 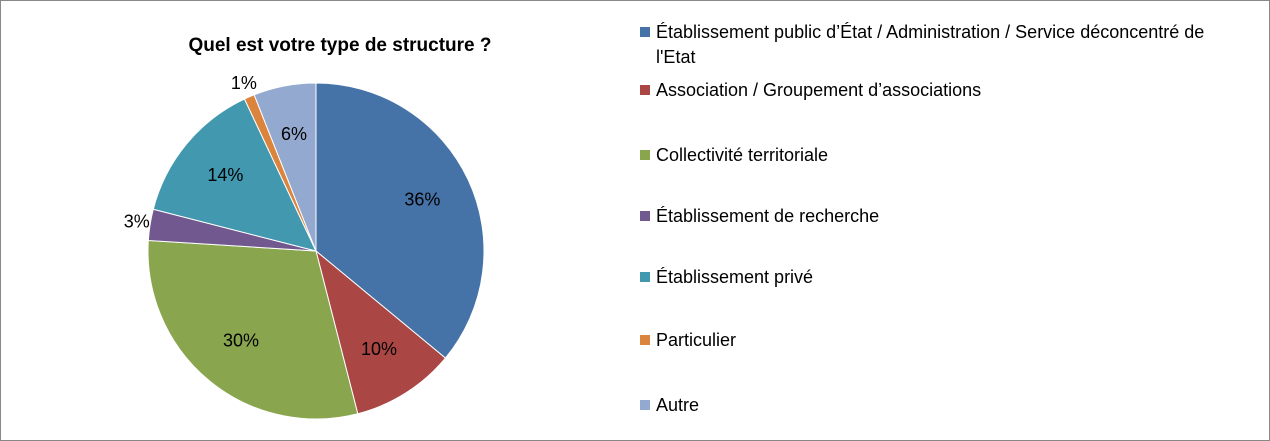 What do you see at coordinates (940, 216) in the screenshot?
I see `legend-entry: Établissement de recherche` at bounding box center [940, 216].